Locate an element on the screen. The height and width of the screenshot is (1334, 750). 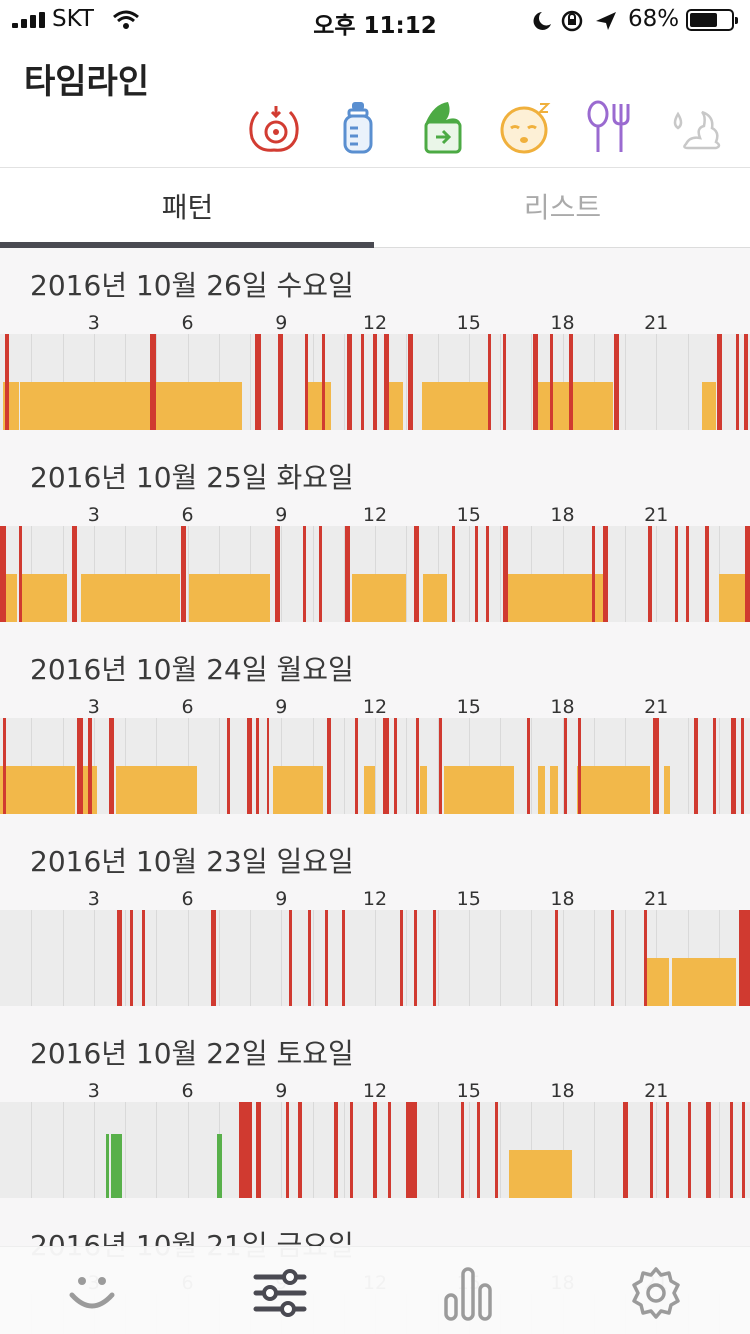
day-row: 2016년 10월 22일 토요일 3 6 9 12 15 18 21 is located at coordinates (375, 1112).